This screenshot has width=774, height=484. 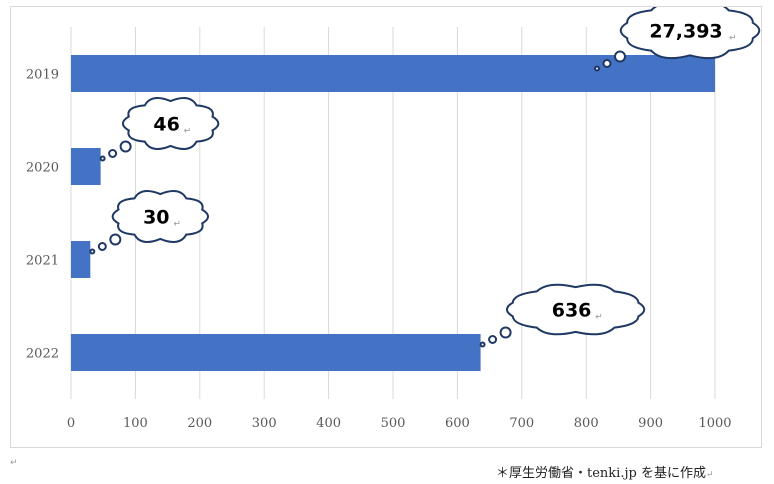 What do you see at coordinates (71, 423) in the screenshot?
I see `x-tick-label-0: 0` at bounding box center [71, 423].